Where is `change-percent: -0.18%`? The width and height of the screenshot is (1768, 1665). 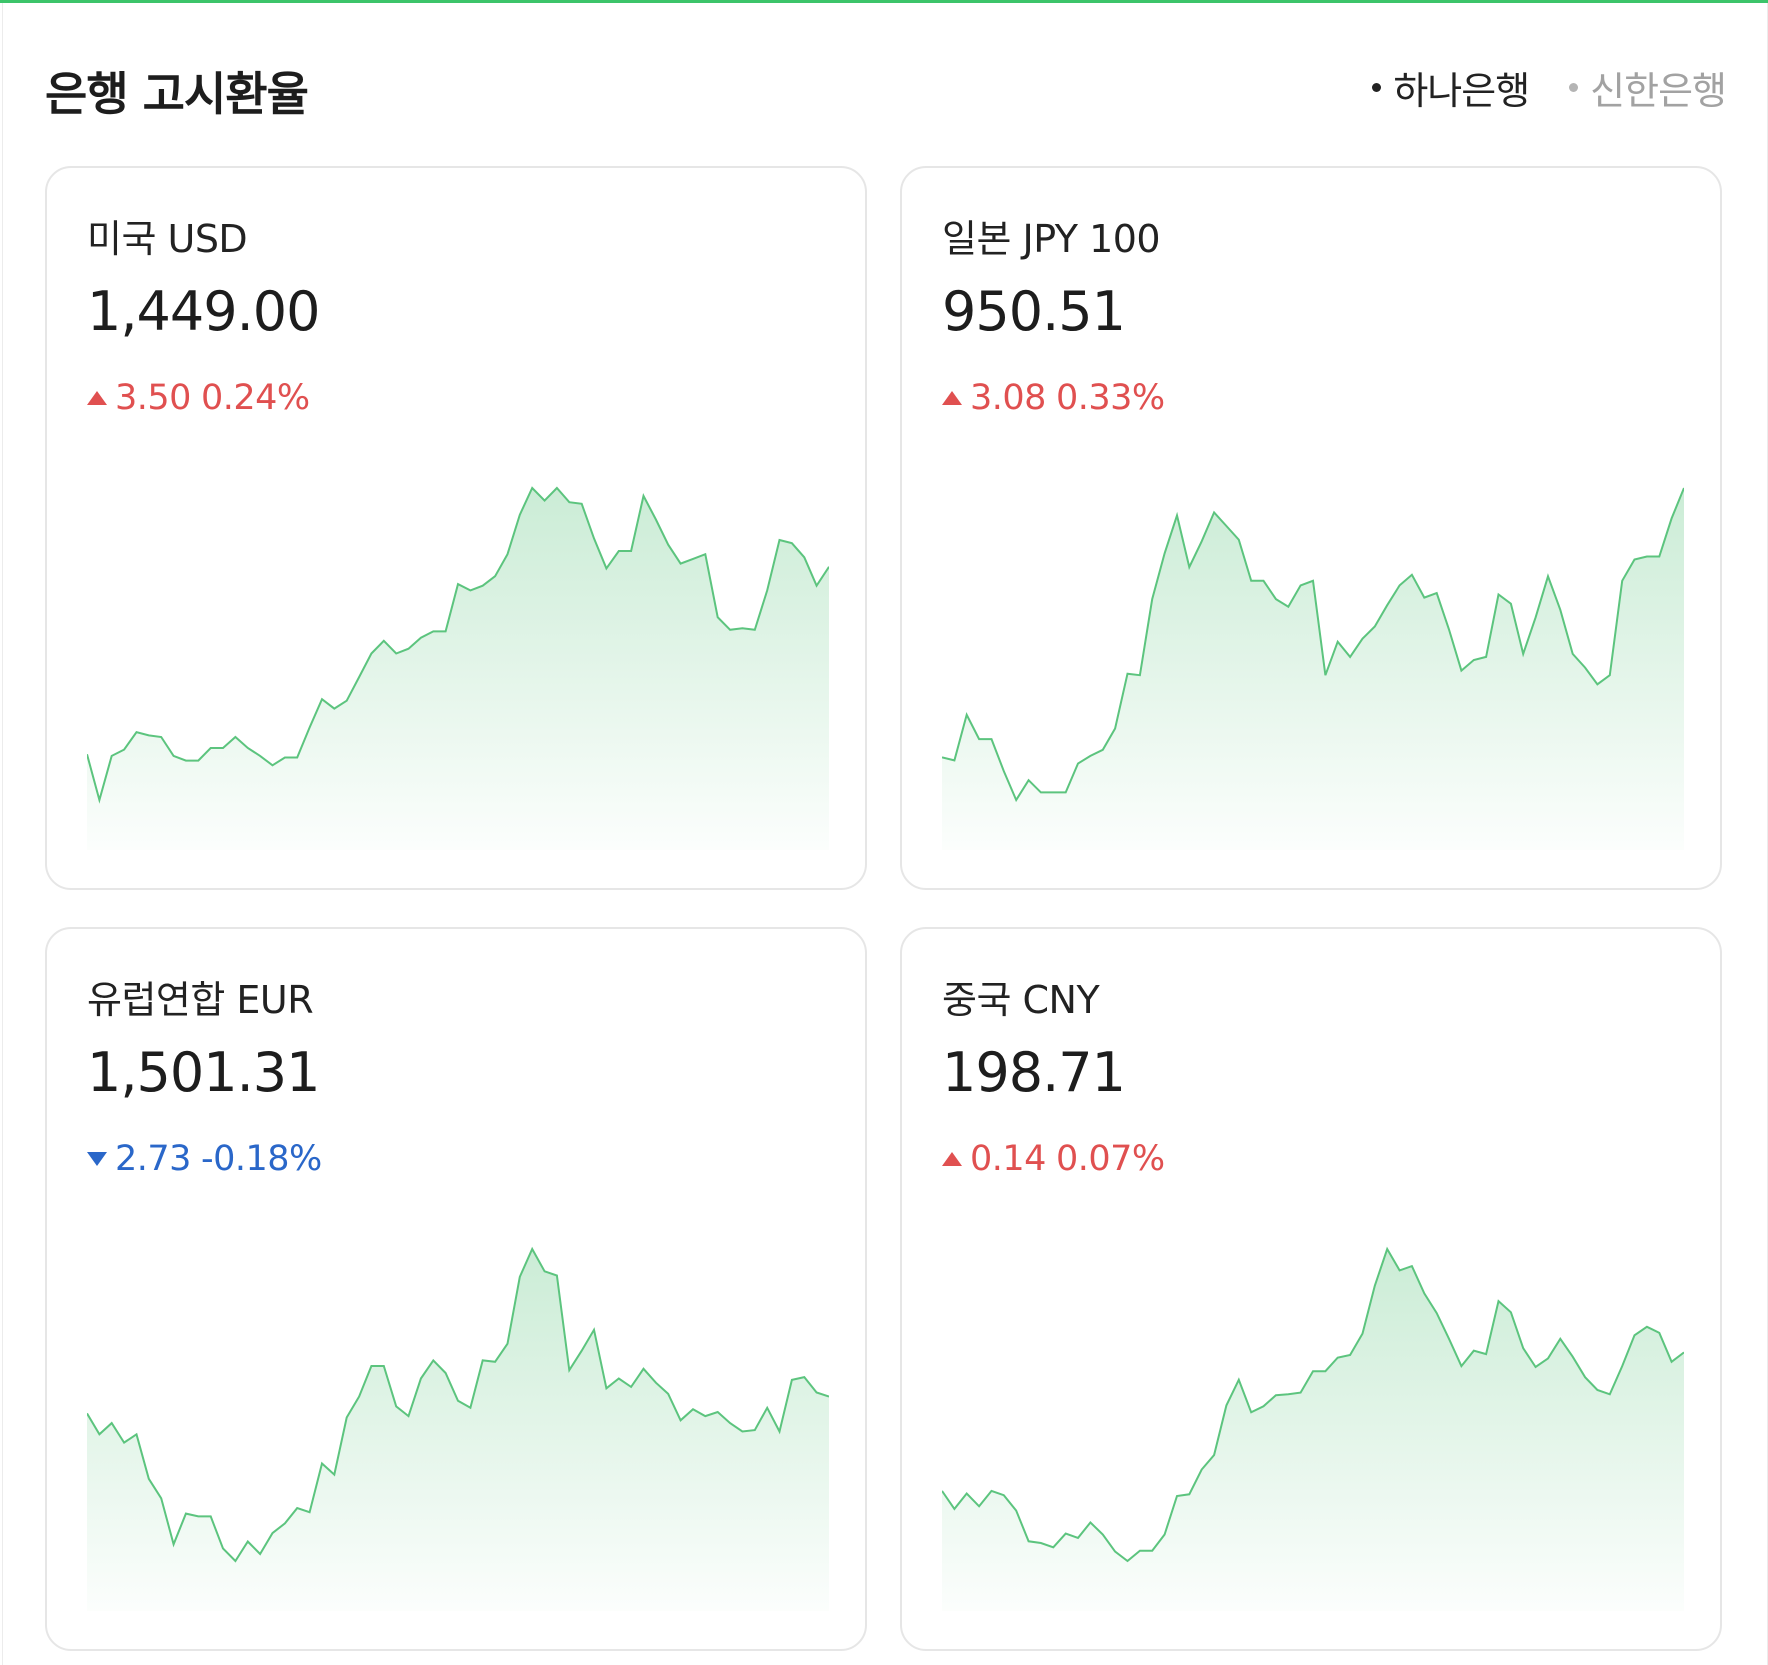
change-percent: -0.18% is located at coordinates (261, 1159).